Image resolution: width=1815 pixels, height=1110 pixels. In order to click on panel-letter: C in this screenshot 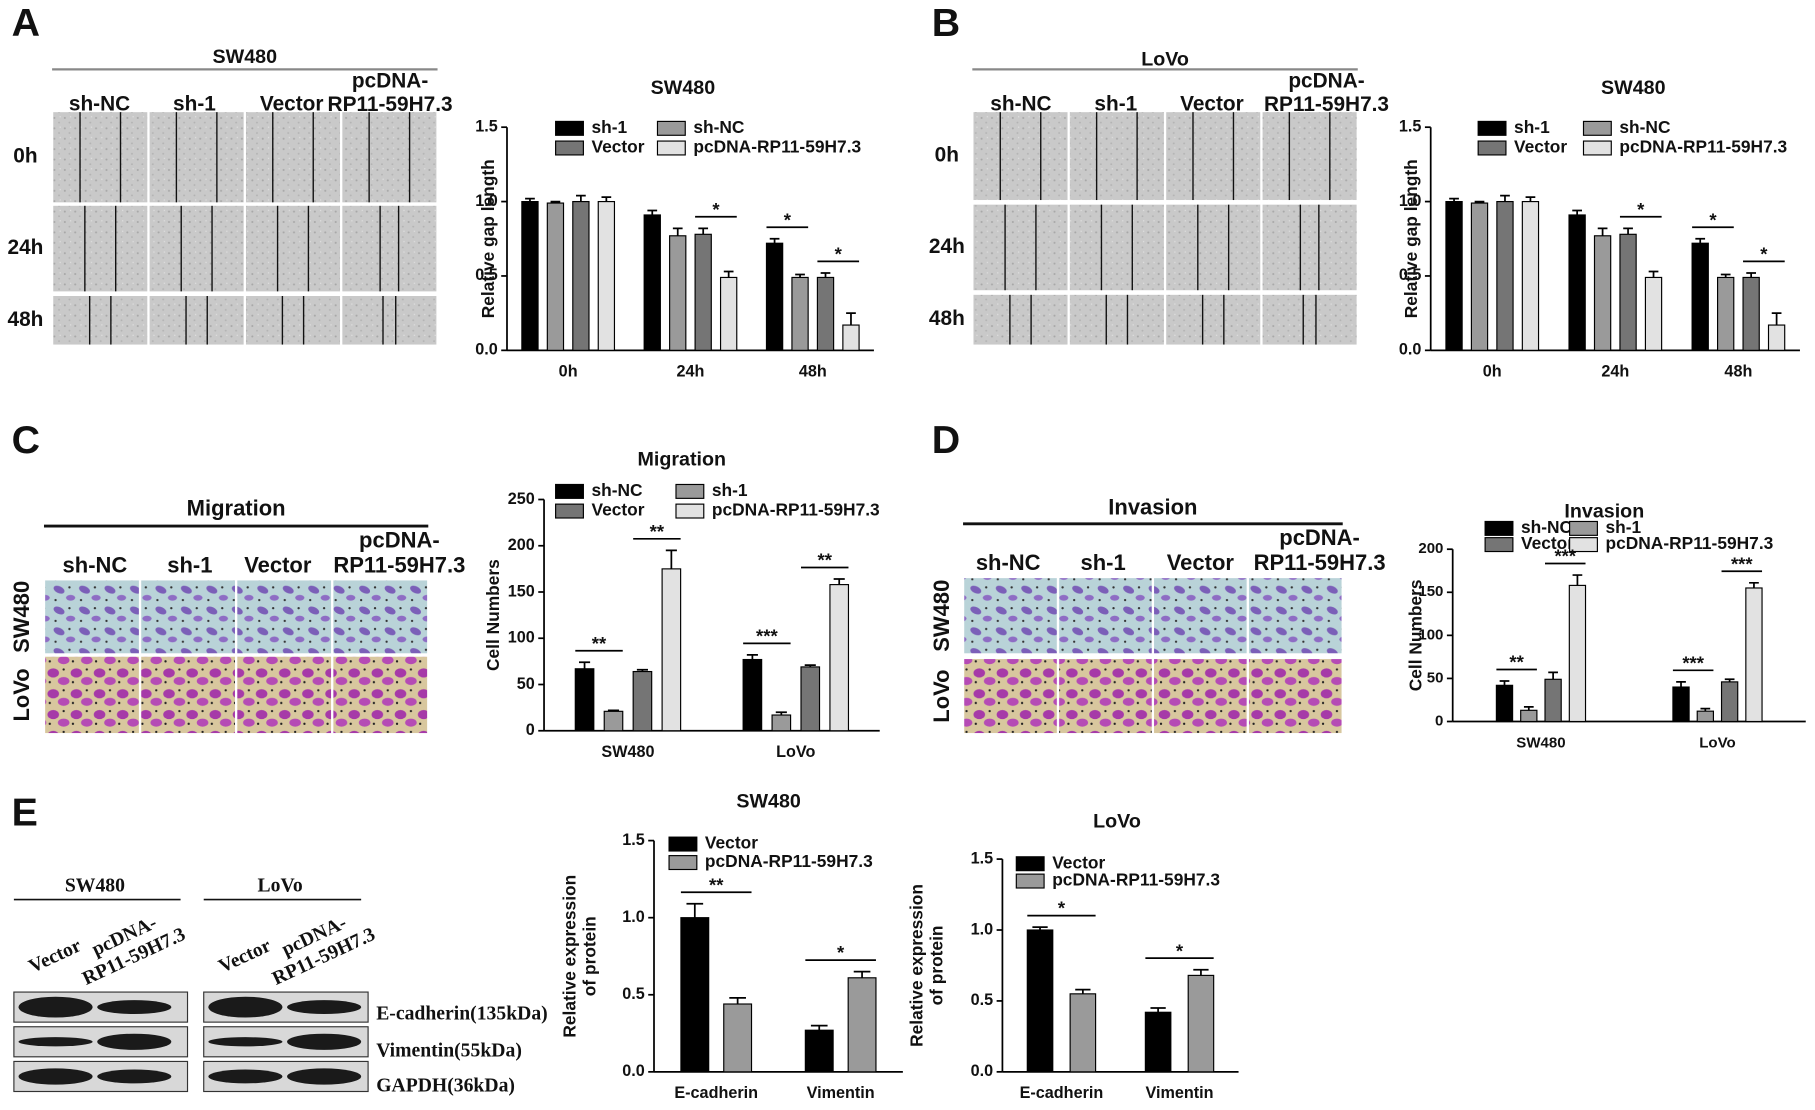, I will do `click(26, 440)`.